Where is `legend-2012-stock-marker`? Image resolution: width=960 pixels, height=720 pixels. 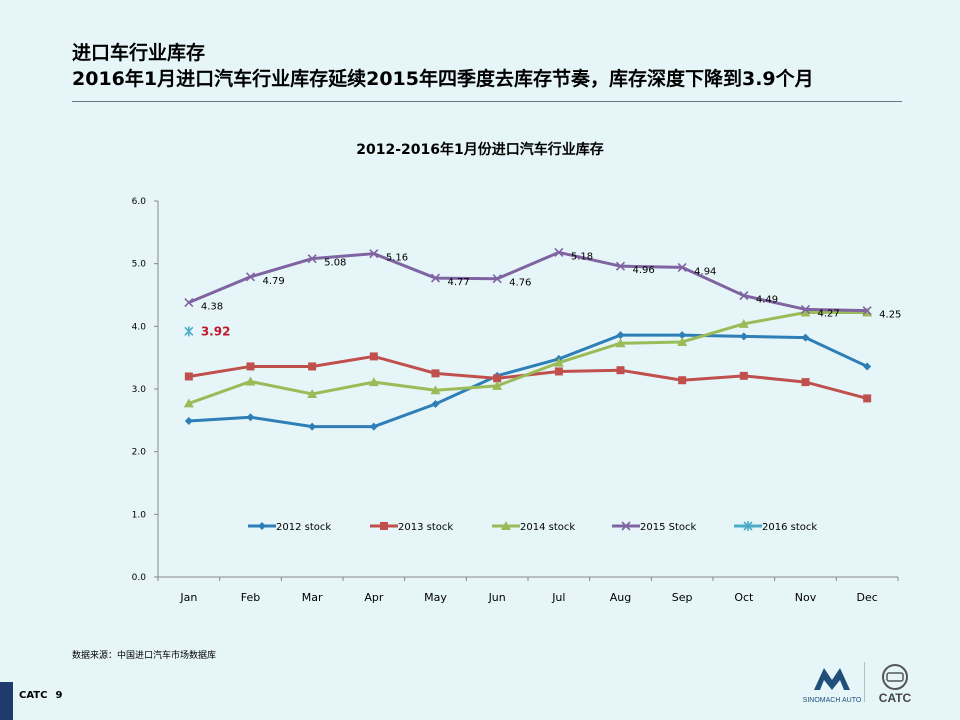
legend-2012-stock-marker is located at coordinates (262, 526).